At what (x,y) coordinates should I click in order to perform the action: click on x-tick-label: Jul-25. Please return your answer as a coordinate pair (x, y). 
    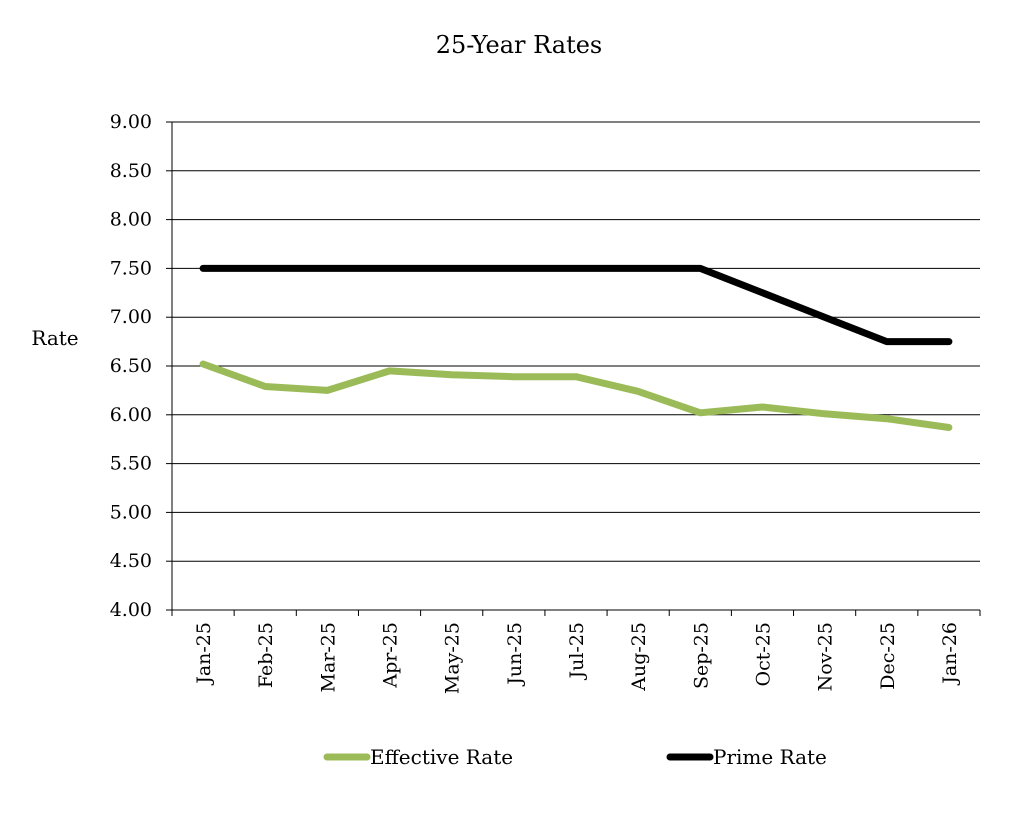
    Looking at the image, I should click on (577, 651).